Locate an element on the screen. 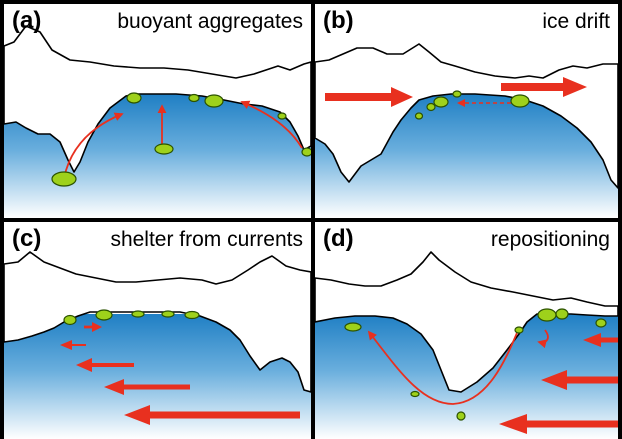  panel-letter: (d) is located at coordinates (338, 238).